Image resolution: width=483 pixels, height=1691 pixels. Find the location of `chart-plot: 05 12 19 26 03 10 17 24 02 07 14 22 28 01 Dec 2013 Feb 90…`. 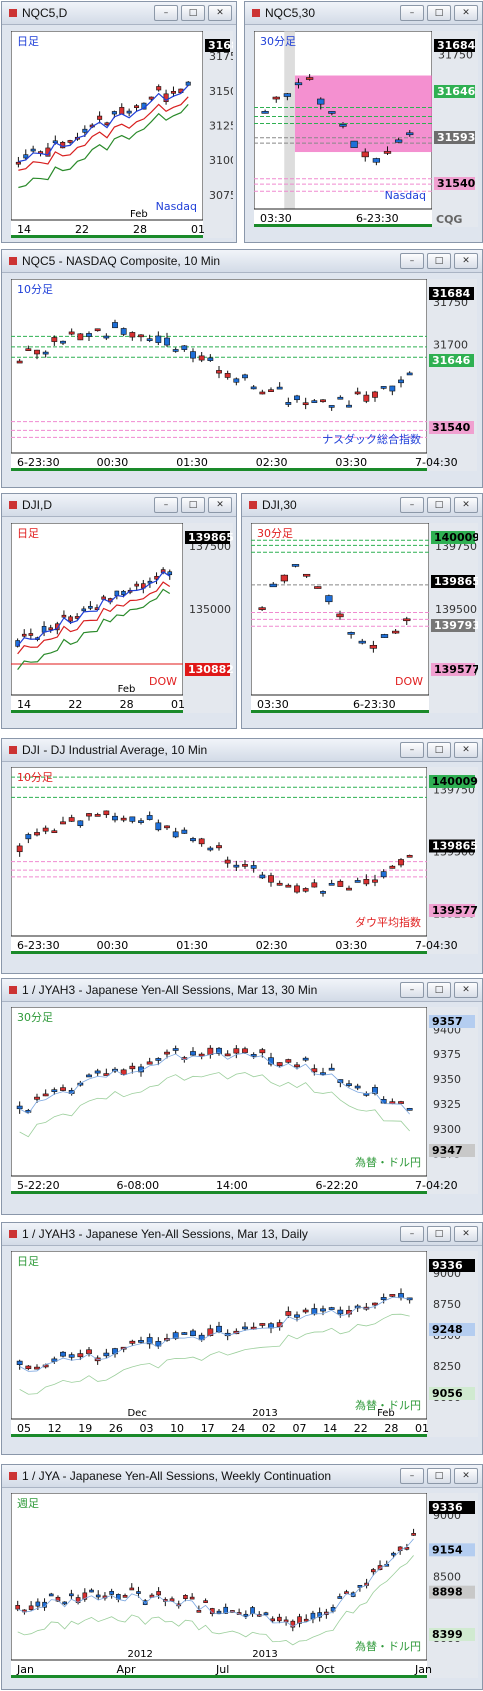

chart-plot: 05 12 19 26 03 10 17 24 02 07 14 22 28 01 Dec 2013 Feb 90… is located at coordinates (244, 1344).